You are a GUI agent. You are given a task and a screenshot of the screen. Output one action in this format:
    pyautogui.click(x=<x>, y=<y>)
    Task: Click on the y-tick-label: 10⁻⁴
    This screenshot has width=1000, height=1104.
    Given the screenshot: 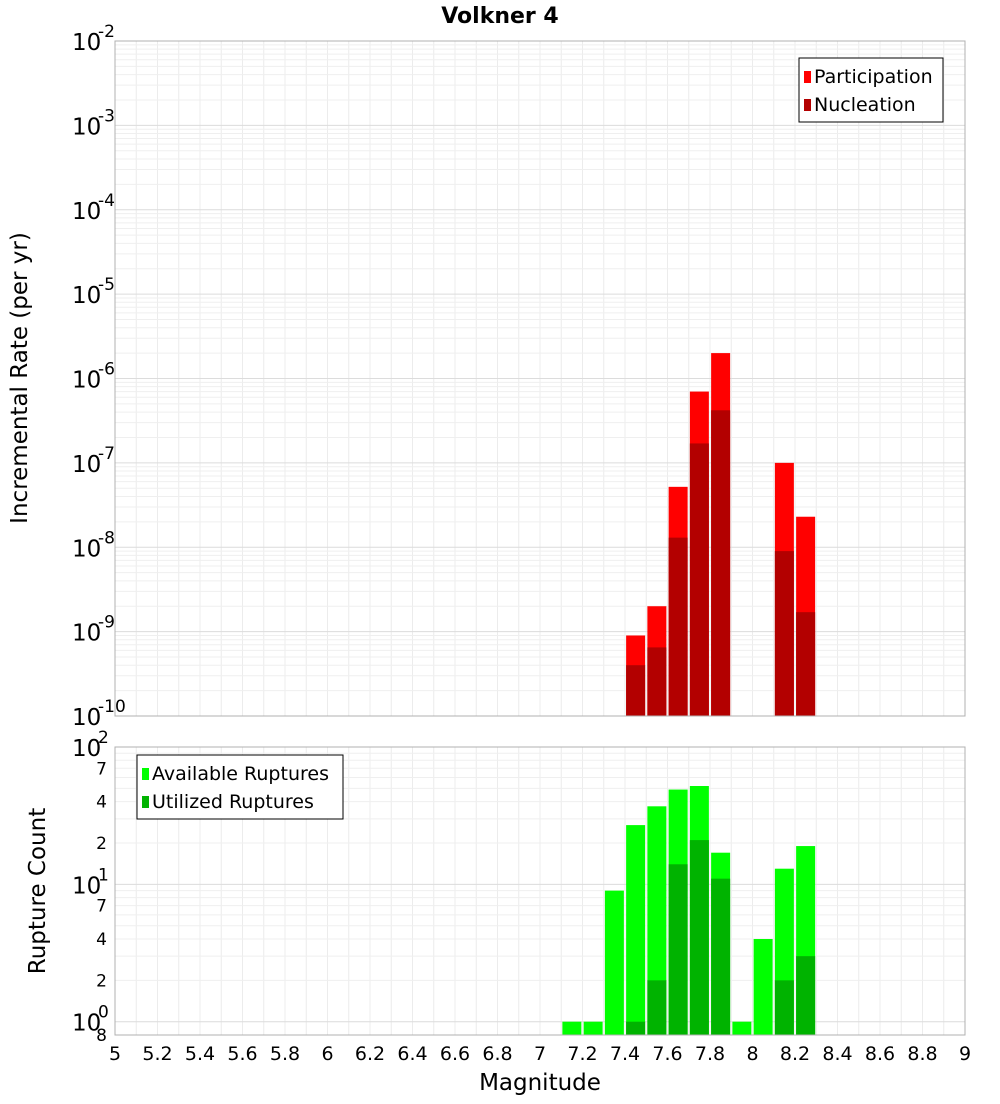 What is the action you would take?
    pyautogui.click(x=93, y=208)
    